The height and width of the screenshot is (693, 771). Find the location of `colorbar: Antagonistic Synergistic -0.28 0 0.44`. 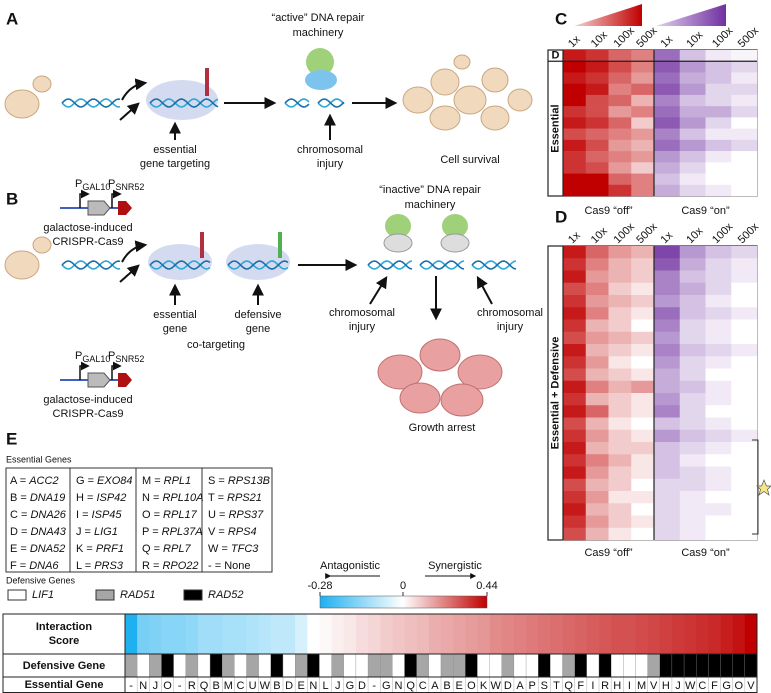

colorbar: Antagonistic Synergistic -0.28 0 0.44 is located at coordinates (402, 584).